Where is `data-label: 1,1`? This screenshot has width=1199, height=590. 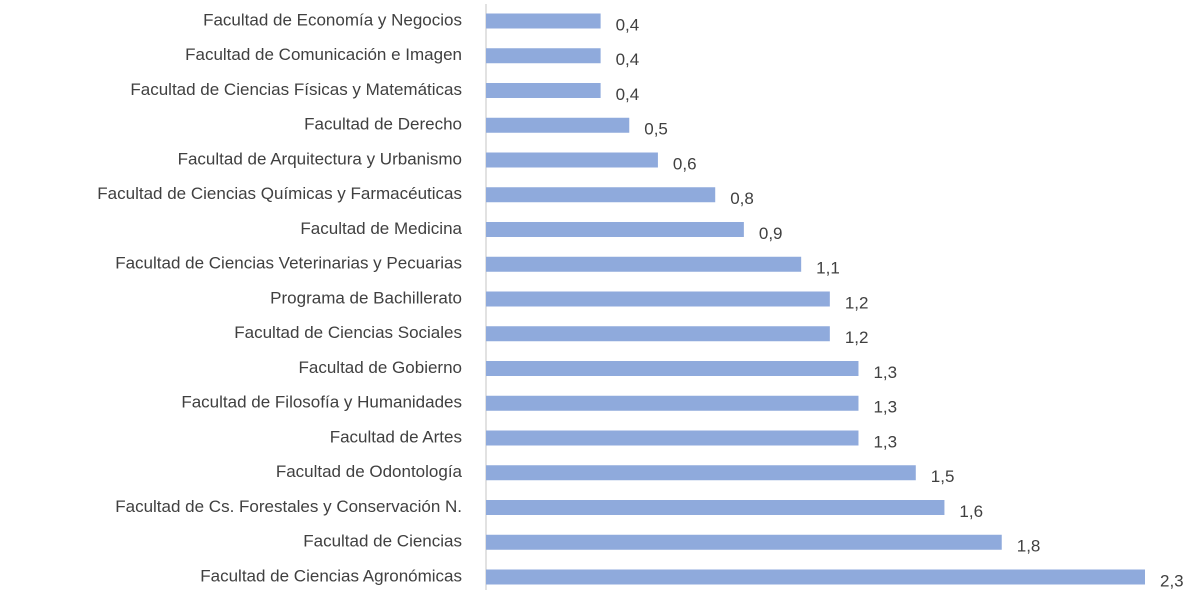 data-label: 1,1 is located at coordinates (828, 268).